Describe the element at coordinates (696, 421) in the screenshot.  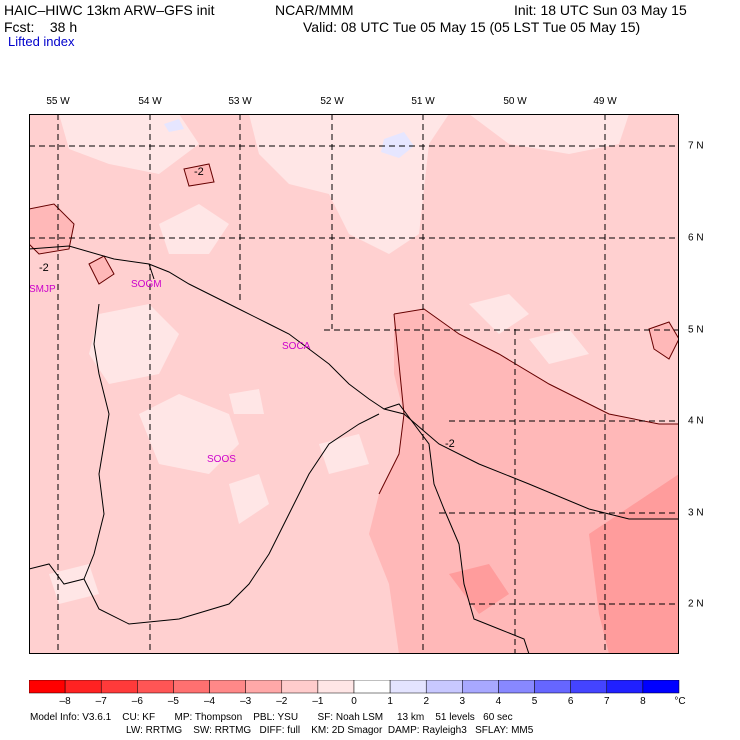
I see `lat-label: 4 N` at that location.